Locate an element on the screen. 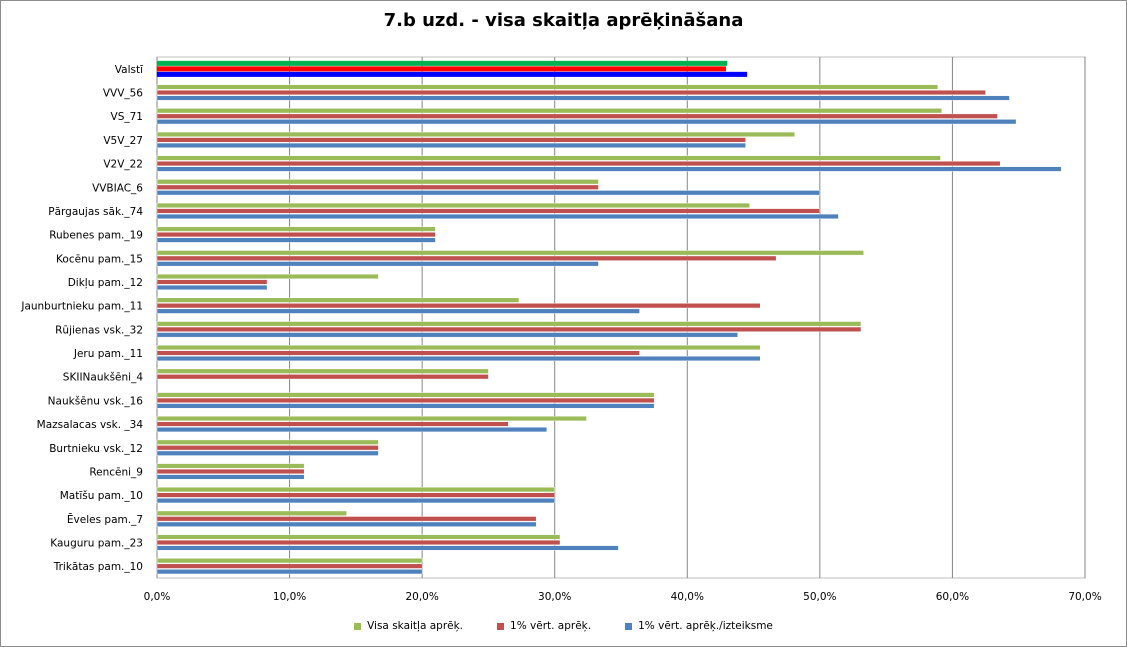  x-tick-label: 40,0% is located at coordinates (687, 597).